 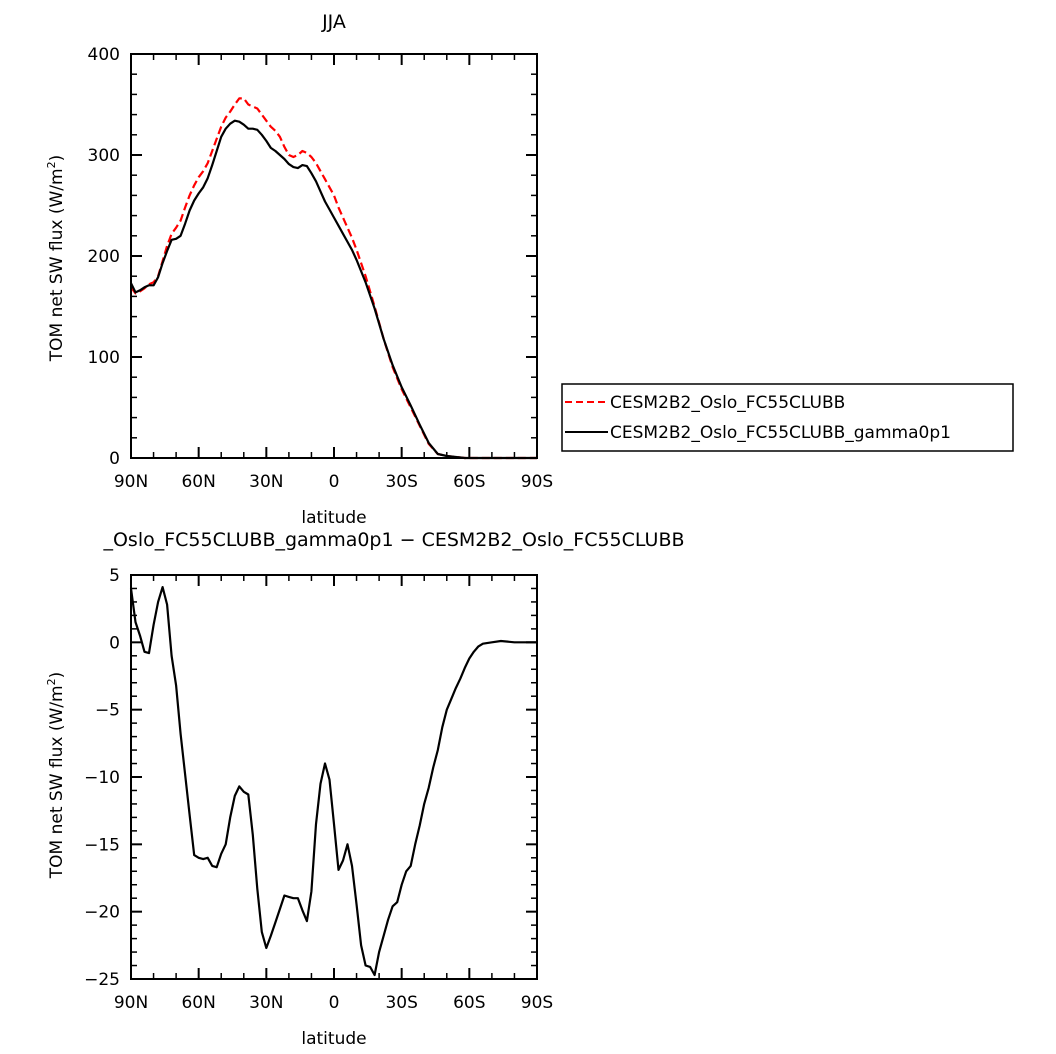 What do you see at coordinates (727, 403) in the screenshot?
I see `legend-label-series-1: CESM2B2_Oslo_FC55CLUBB` at bounding box center [727, 403].